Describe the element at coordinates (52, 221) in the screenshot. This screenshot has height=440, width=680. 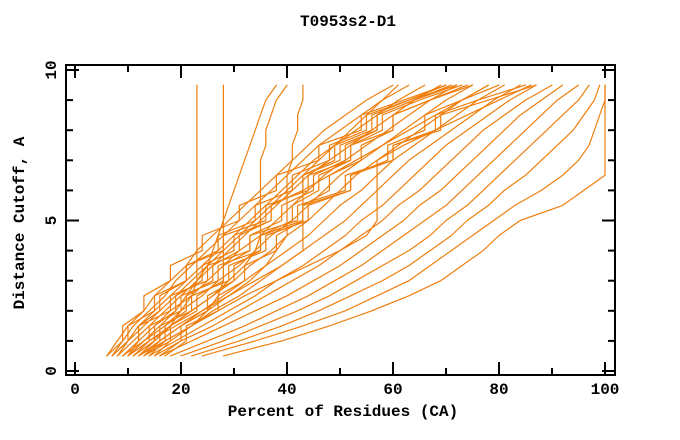
I see `y-tick-label: 5` at that location.